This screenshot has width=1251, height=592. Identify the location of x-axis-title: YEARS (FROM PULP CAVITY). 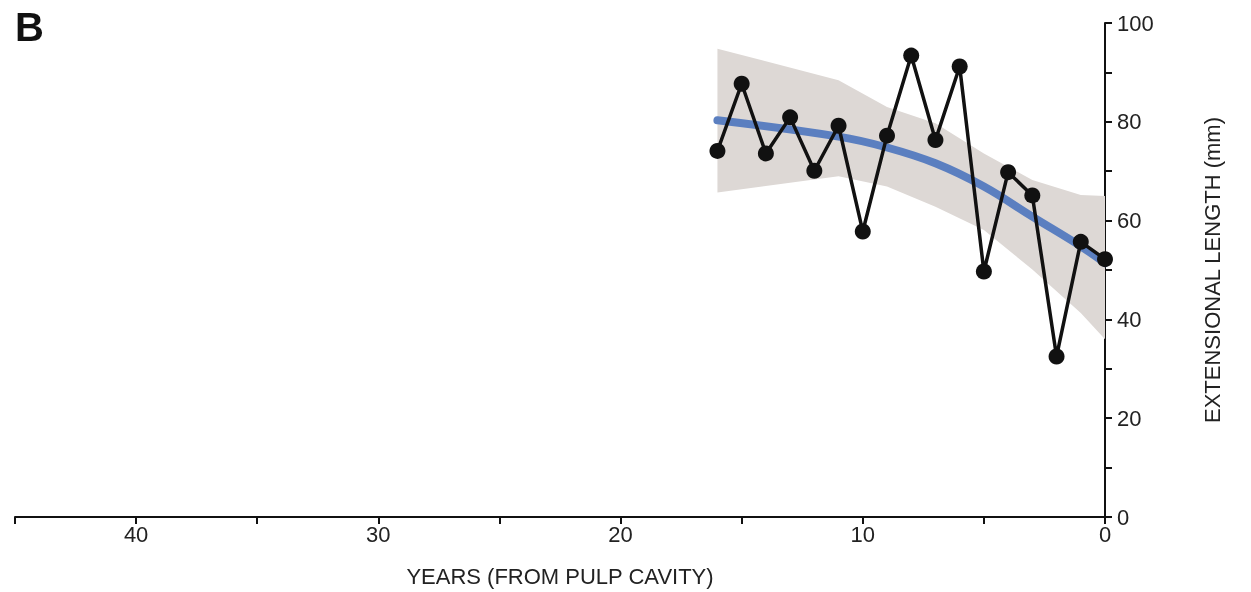
(560, 576).